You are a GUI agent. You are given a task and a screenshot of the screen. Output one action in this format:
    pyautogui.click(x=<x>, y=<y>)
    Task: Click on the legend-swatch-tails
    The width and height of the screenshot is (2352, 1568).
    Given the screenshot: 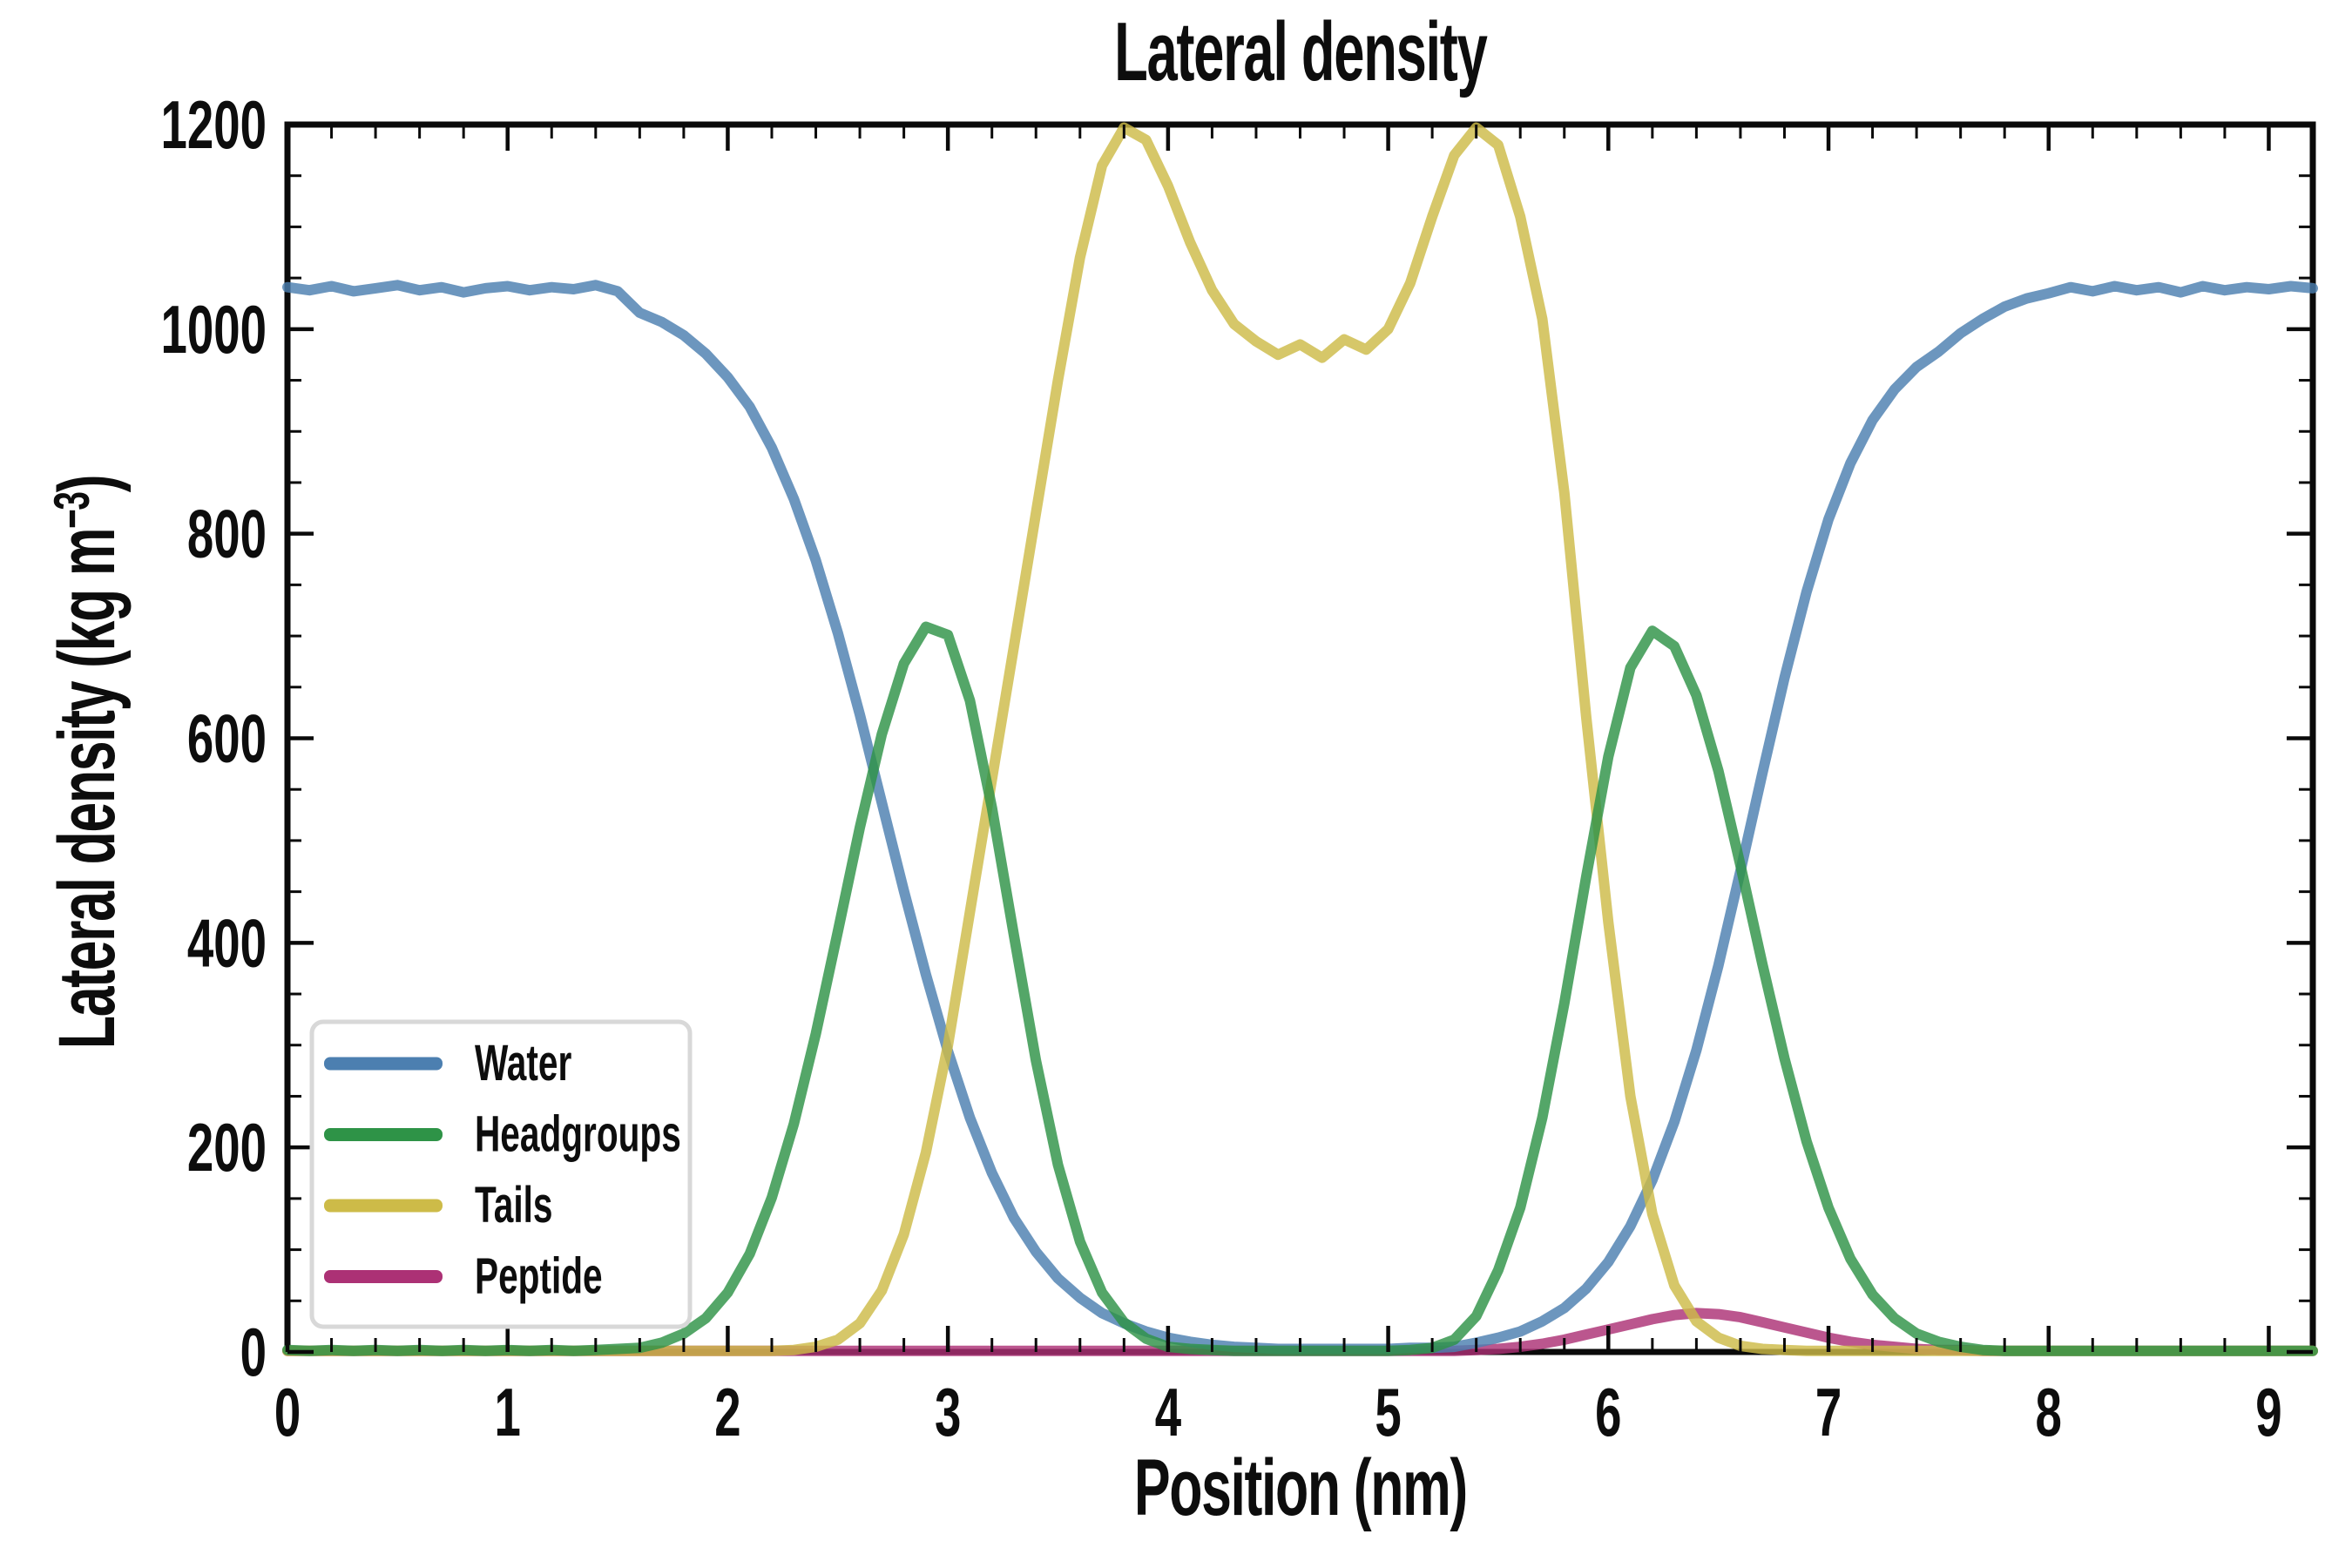 What is the action you would take?
    pyautogui.click(x=383, y=1206)
    